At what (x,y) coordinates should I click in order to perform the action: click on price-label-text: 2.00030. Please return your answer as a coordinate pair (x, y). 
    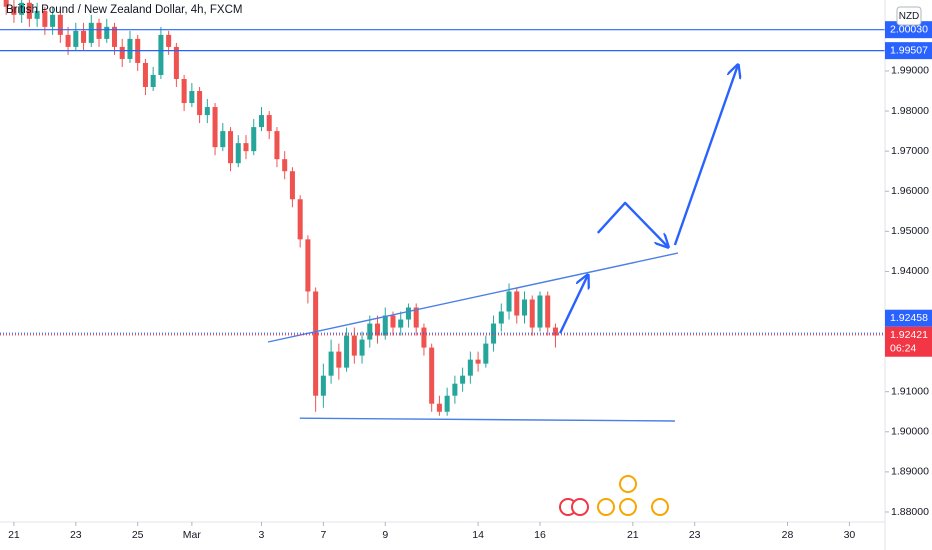
    Looking at the image, I should click on (909, 29).